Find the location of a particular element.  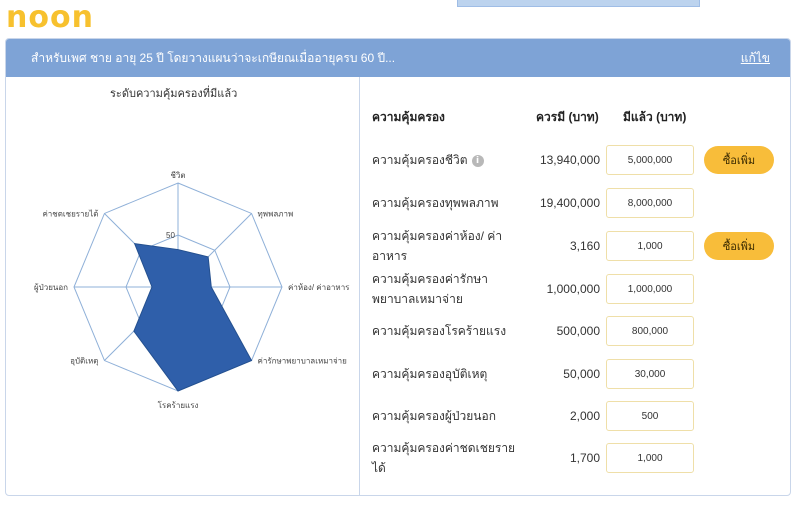

noon-logo: noon is located at coordinates (50, 17).